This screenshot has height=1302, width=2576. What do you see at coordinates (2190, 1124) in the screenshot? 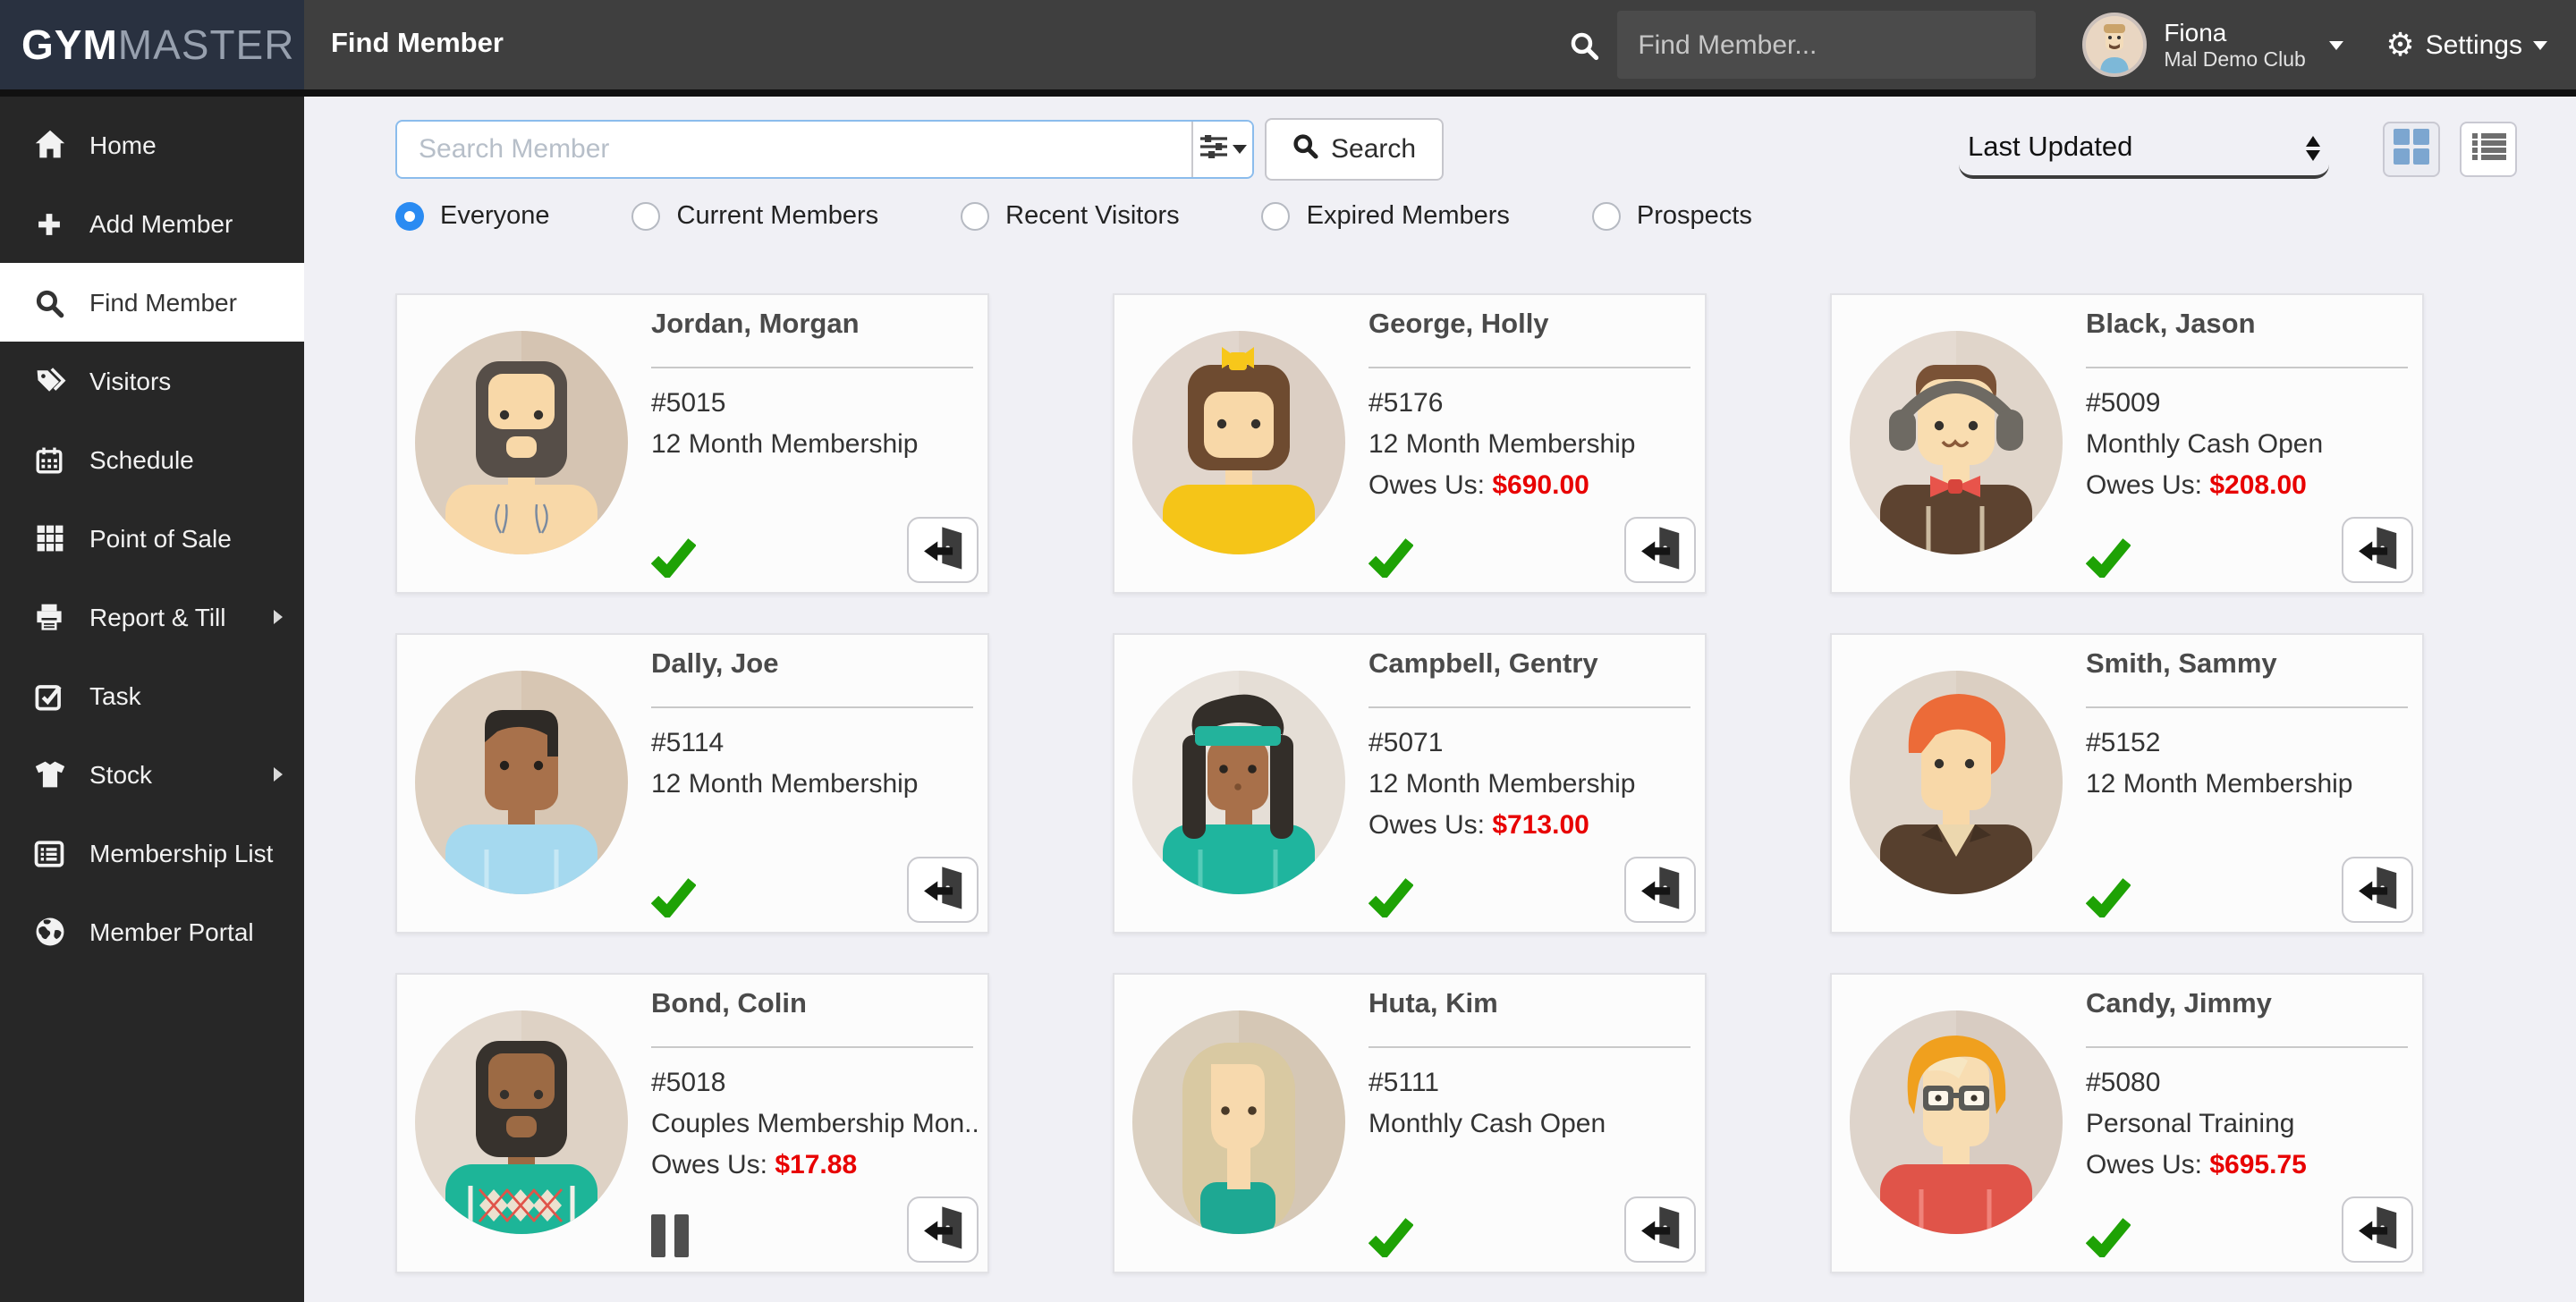
I see `member-membership: Personal Training` at bounding box center [2190, 1124].